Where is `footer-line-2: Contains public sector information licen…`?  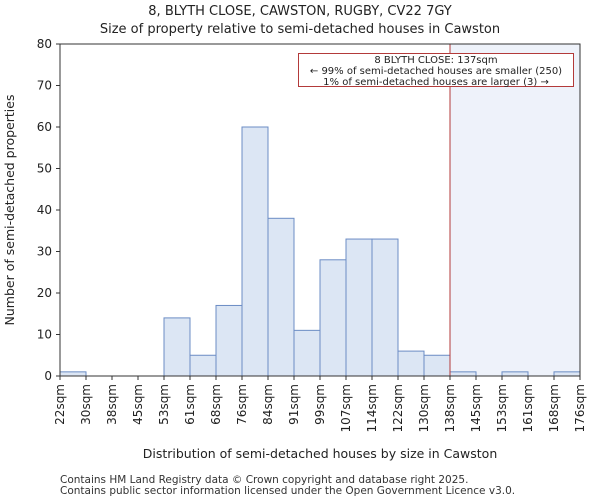
footer-line-2: Contains public sector information licen… is located at coordinates (288, 491).